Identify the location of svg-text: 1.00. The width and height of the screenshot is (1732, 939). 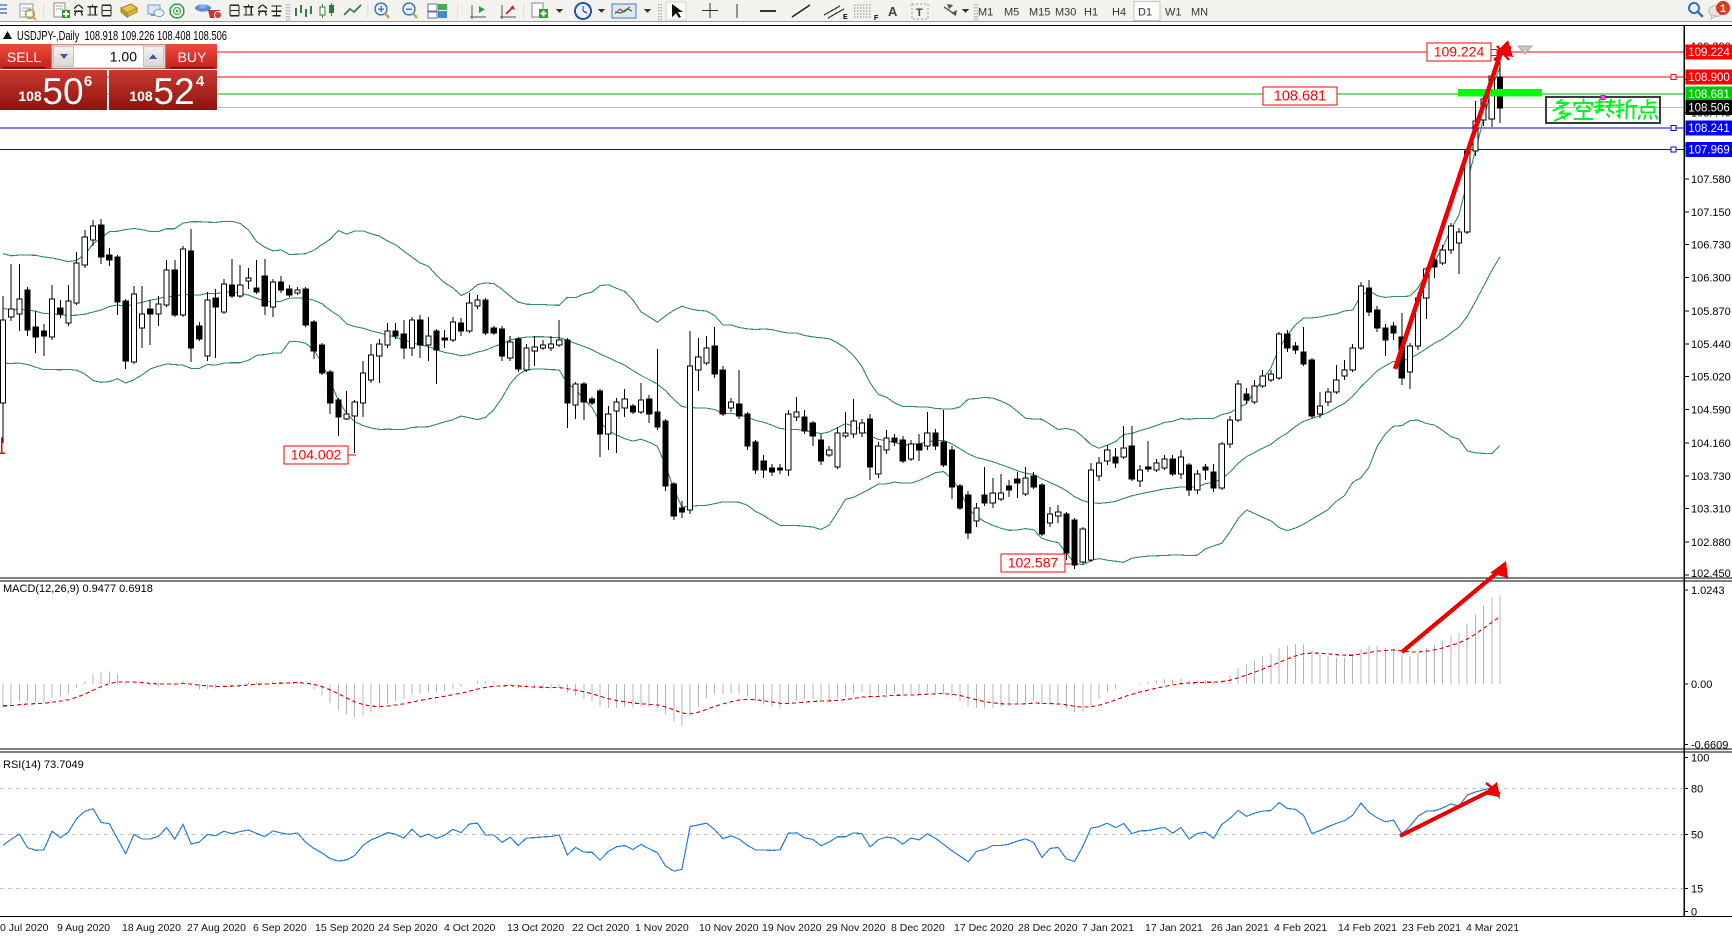
(123, 57).